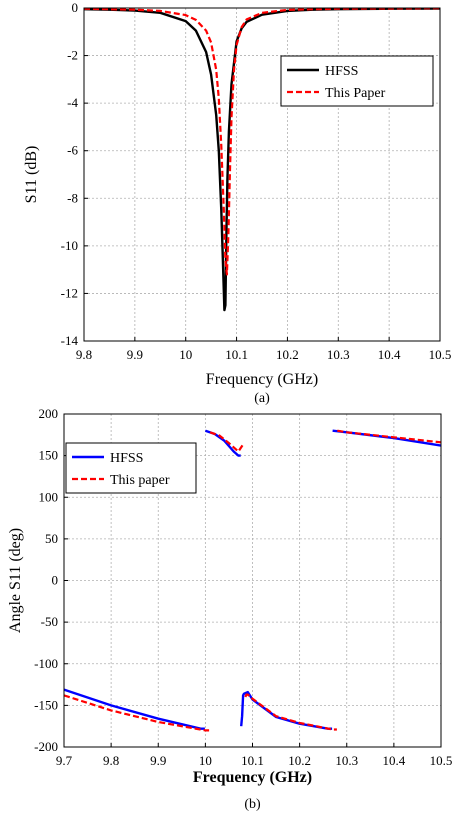 Image resolution: width=456 pixels, height=815 pixels. What do you see at coordinates (72, 55) in the screenshot?
I see `chart-a-y-tick-label: -2` at bounding box center [72, 55].